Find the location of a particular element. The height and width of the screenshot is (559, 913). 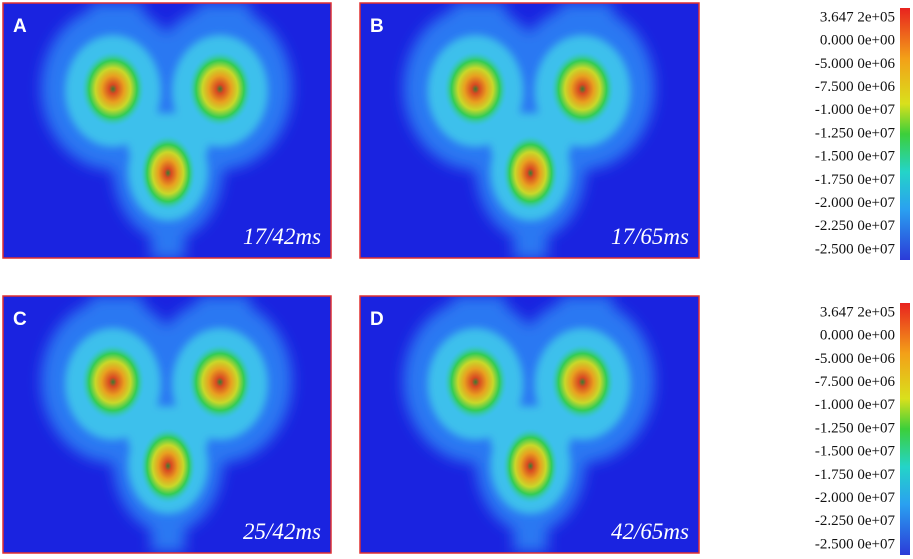

panel-label: A is located at coordinates (20, 26).